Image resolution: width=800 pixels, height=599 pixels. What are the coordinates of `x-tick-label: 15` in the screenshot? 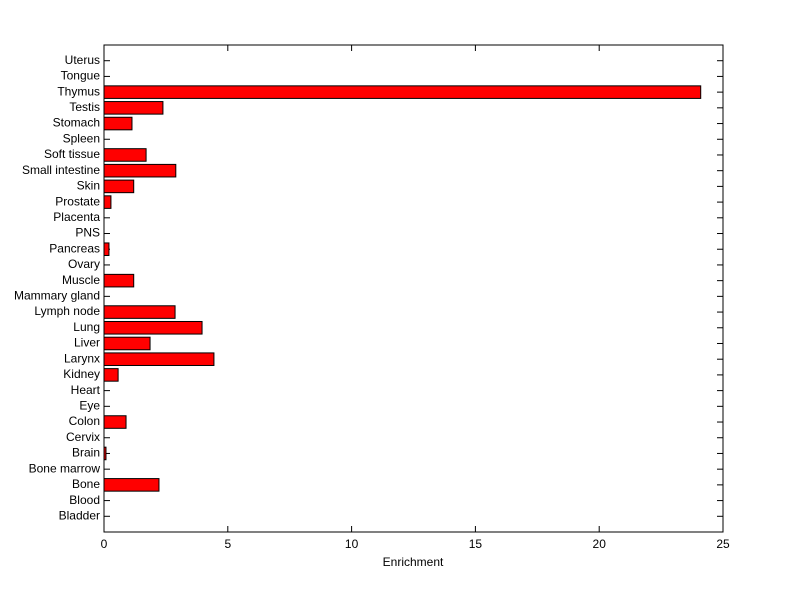 It's located at (476, 544).